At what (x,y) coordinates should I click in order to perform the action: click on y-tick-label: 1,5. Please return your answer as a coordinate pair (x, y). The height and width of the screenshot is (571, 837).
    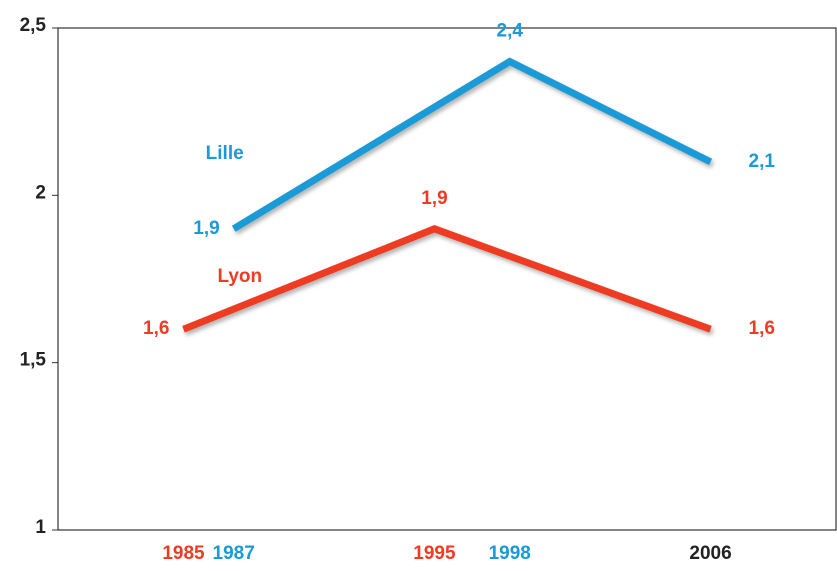
    Looking at the image, I should click on (33, 360).